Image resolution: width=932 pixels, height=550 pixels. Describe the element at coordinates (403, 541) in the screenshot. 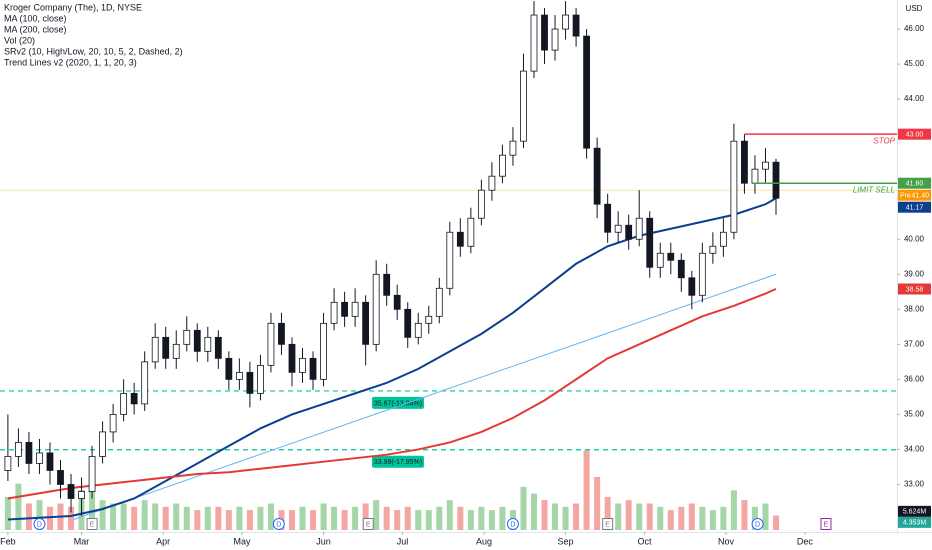

I see `x-tick-label: Jul` at that location.